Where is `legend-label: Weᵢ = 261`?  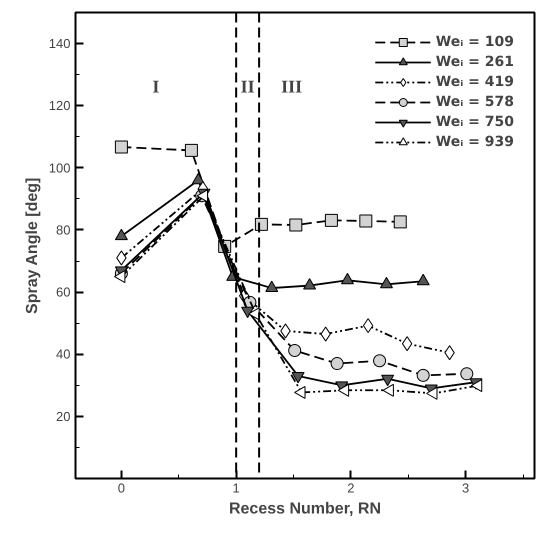 legend-label: Weᵢ = 261 is located at coordinates (475, 62).